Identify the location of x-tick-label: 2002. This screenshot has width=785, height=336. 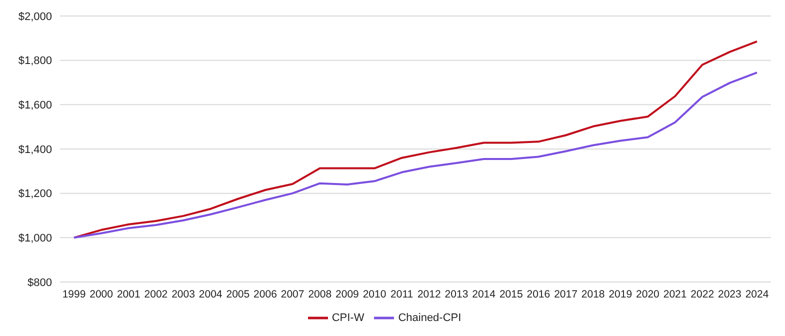
(156, 294).